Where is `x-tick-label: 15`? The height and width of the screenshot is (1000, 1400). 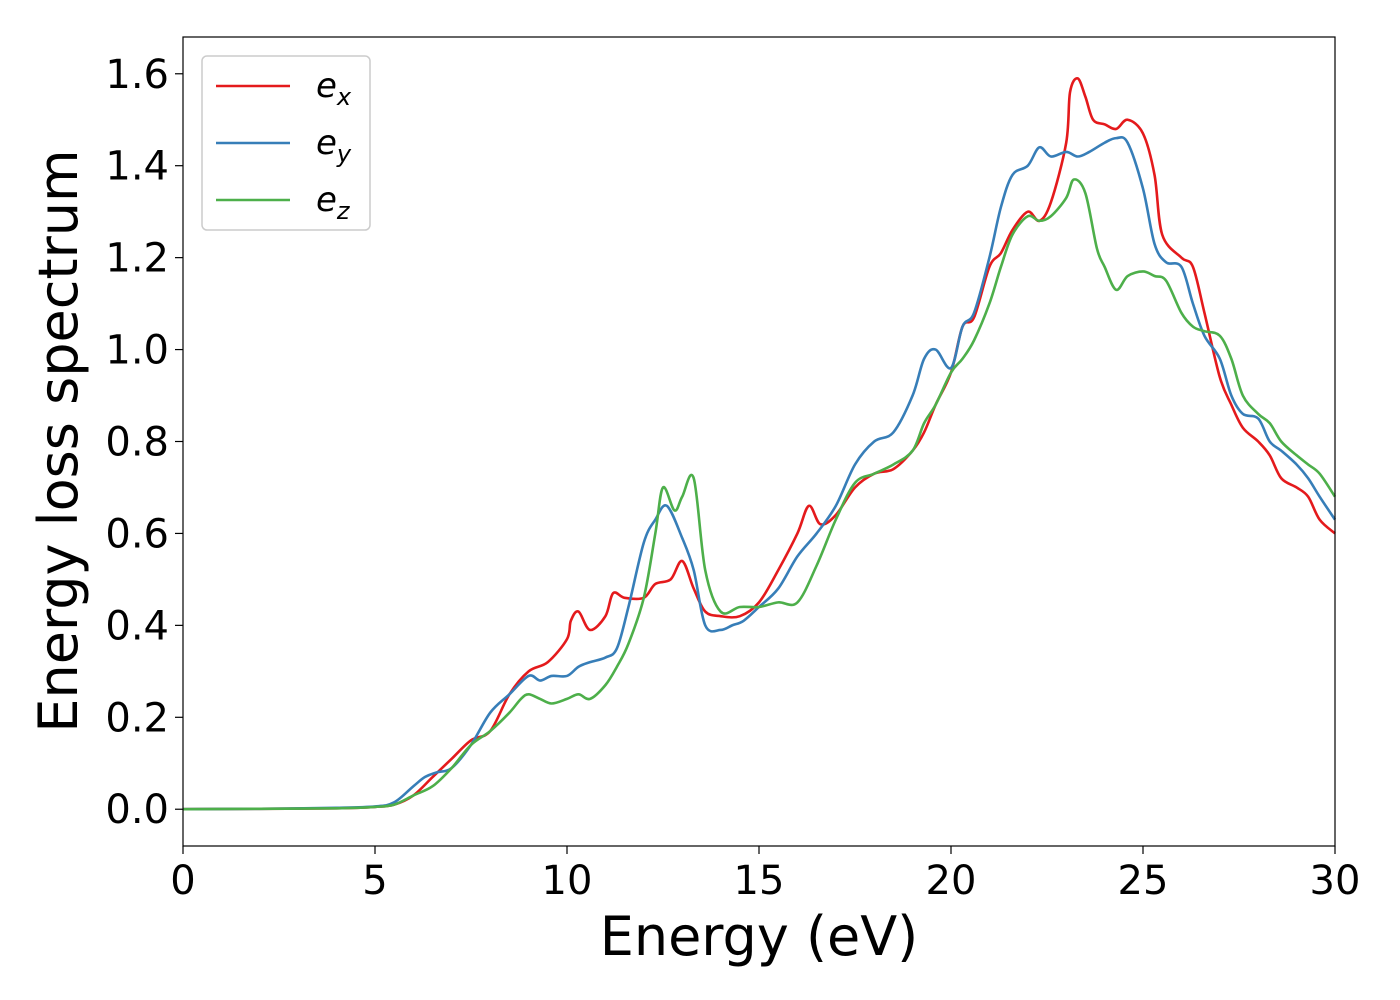
x-tick-label: 15 is located at coordinates (759, 881).